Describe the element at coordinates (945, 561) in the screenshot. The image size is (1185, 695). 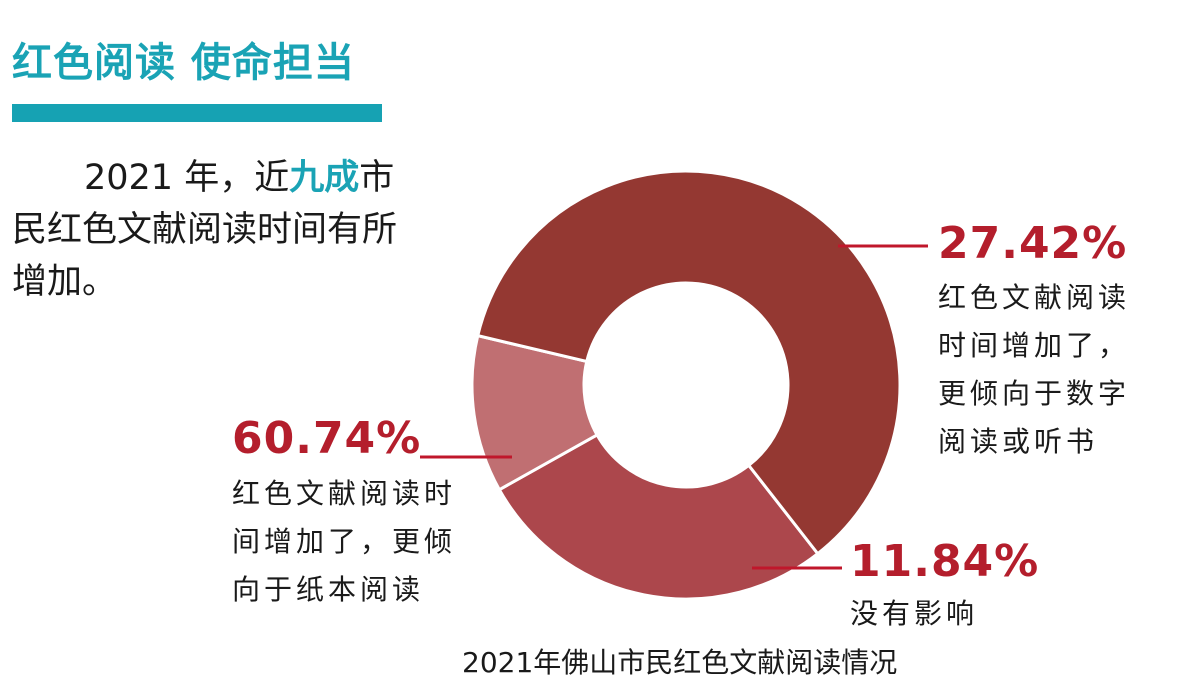
I see `slice-label-no-effect: 11.84%` at that location.